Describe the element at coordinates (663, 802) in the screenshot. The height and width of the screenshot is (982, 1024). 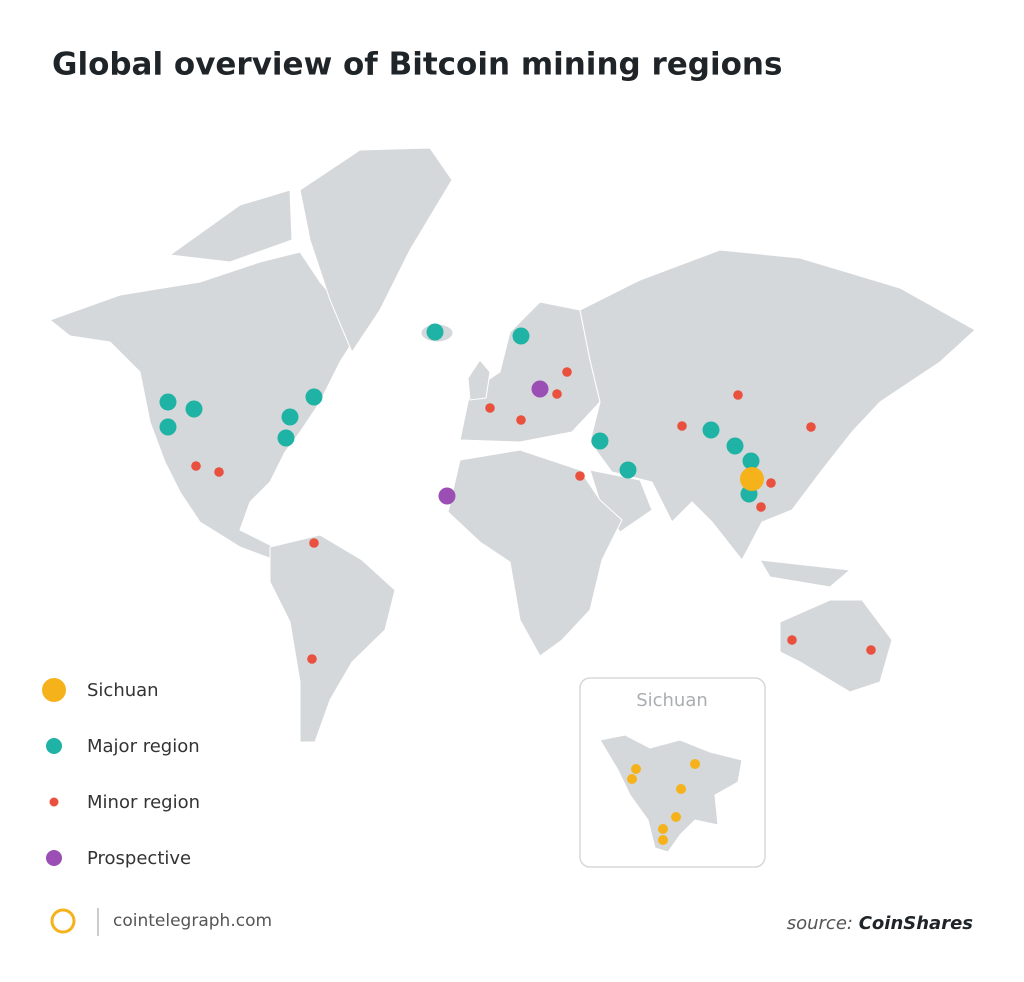
I see `inset-dots` at that location.